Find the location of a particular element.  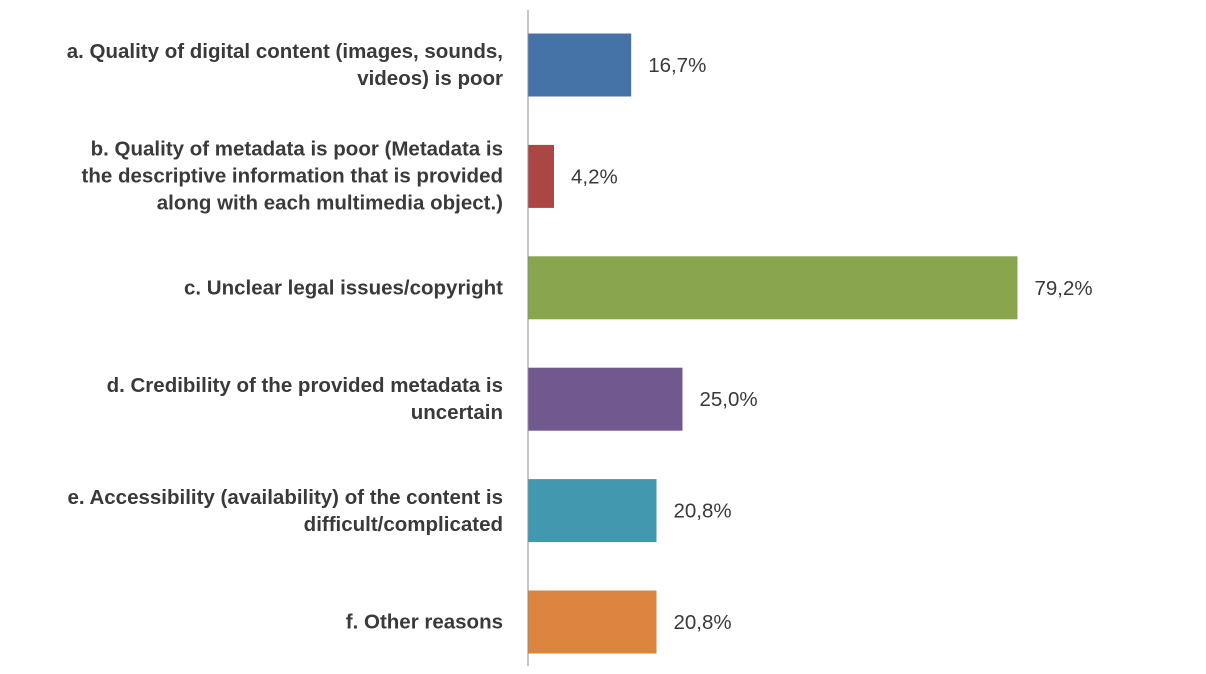

category-label-f: f. Other reasons is located at coordinates (424, 622).